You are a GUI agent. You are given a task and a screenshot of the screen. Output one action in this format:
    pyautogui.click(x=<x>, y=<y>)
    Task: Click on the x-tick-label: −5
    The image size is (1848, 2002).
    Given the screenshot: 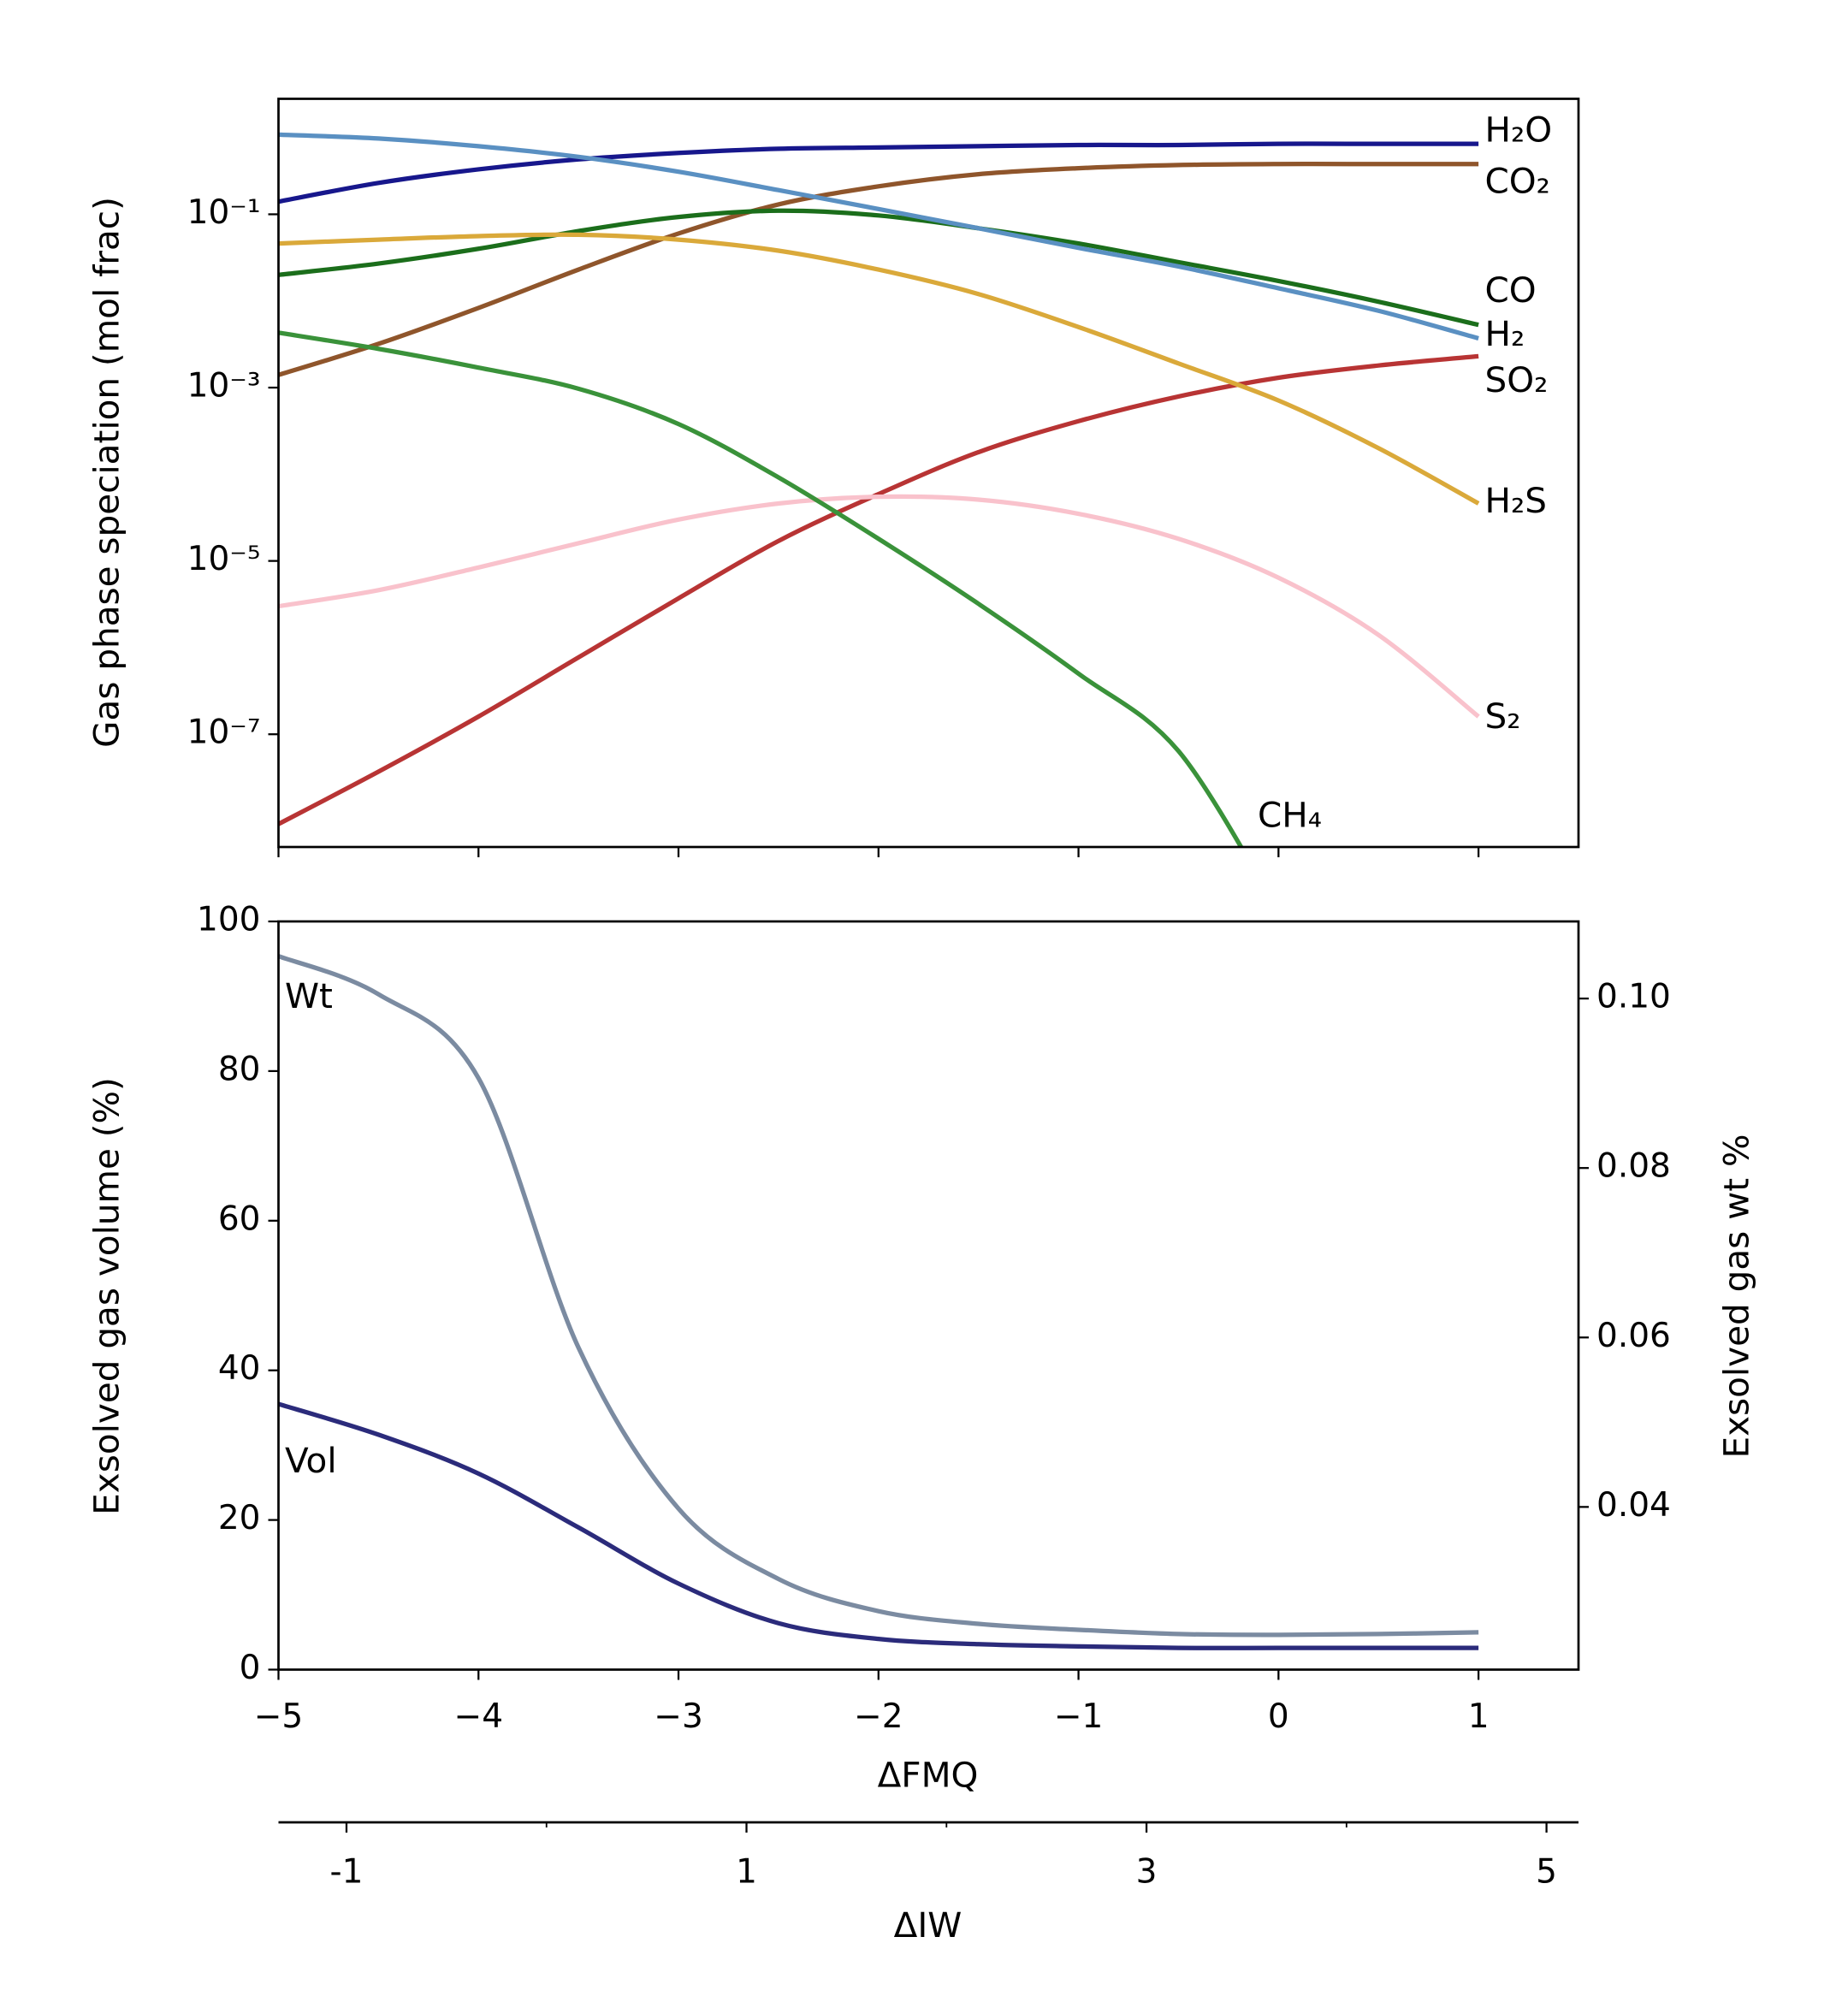 What is the action you would take?
    pyautogui.click(x=279, y=1716)
    